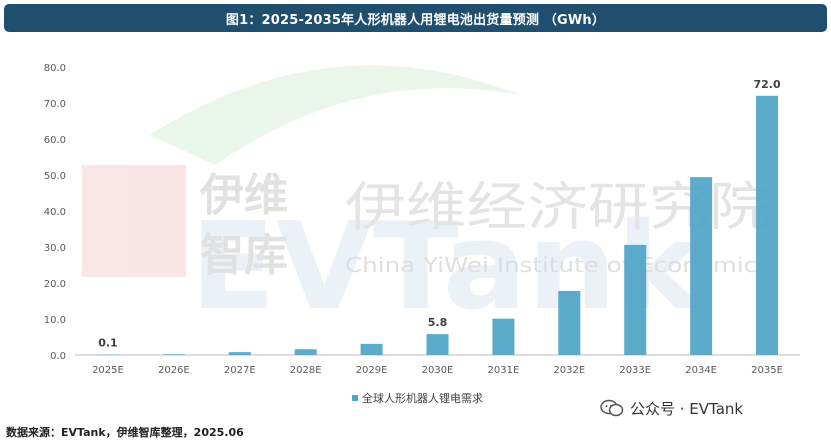  I want to click on watermark-cn-brand-2: 智库, so click(244, 255).